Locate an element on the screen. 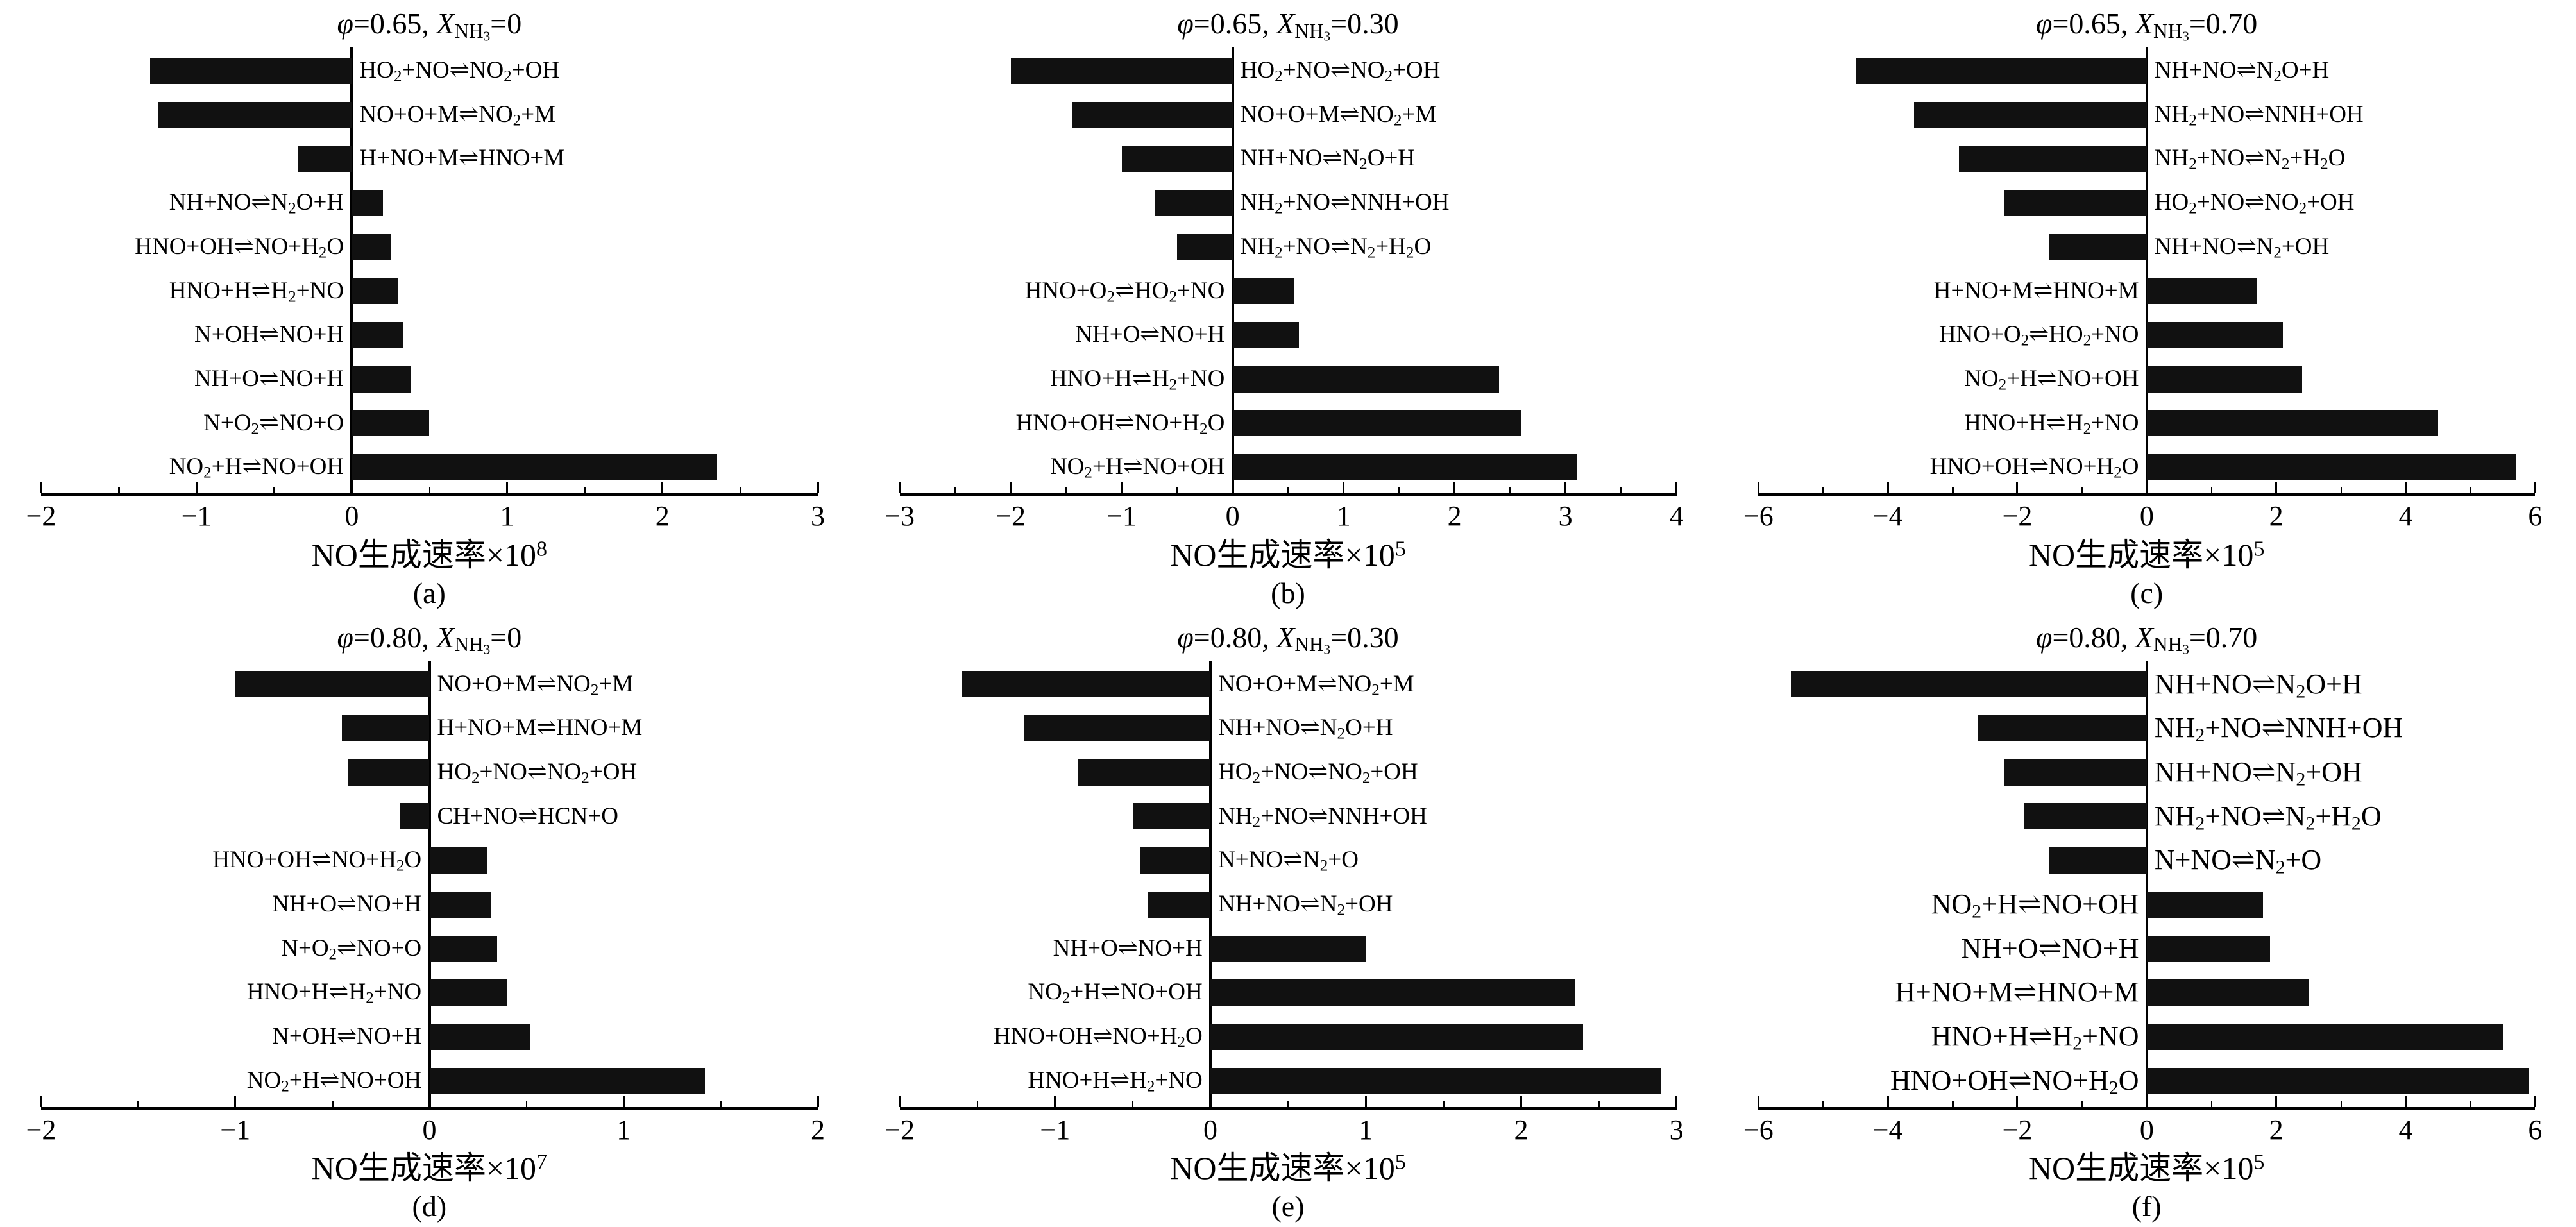  tick-label: 6 is located at coordinates (2535, 516).